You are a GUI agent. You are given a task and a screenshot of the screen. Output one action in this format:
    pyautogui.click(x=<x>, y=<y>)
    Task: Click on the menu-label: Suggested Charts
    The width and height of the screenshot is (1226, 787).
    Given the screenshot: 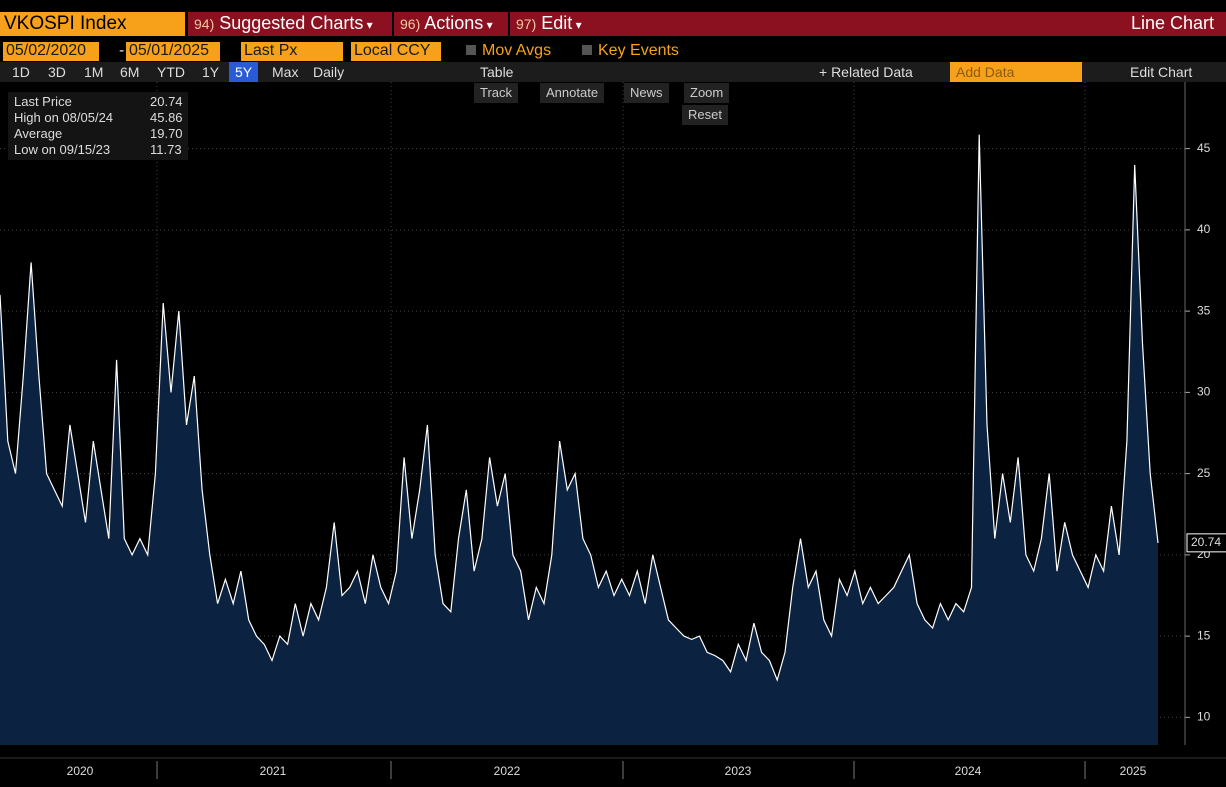 What is the action you would take?
    pyautogui.click(x=291, y=23)
    